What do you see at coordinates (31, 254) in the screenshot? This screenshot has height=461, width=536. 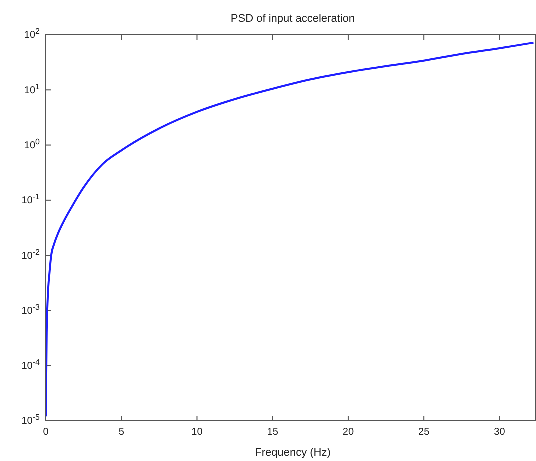 I see `y-tick-label: 10$^{-2}$` at bounding box center [31, 254].